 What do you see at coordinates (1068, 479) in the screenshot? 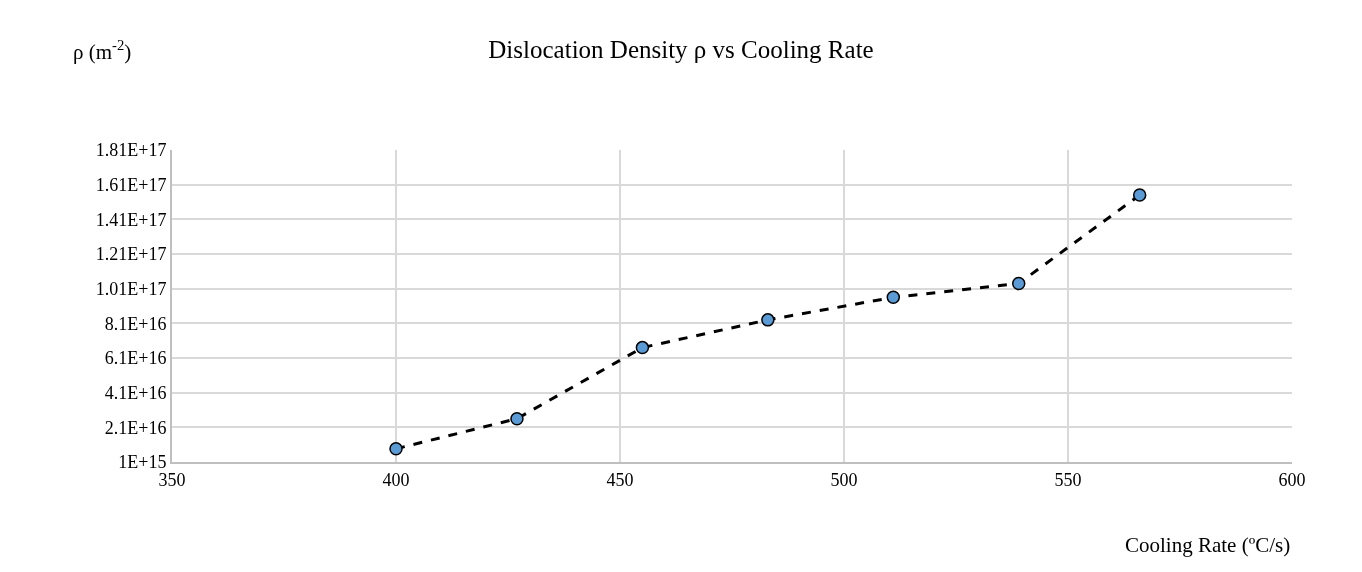
I see `x-tick-label: 550` at bounding box center [1068, 479].